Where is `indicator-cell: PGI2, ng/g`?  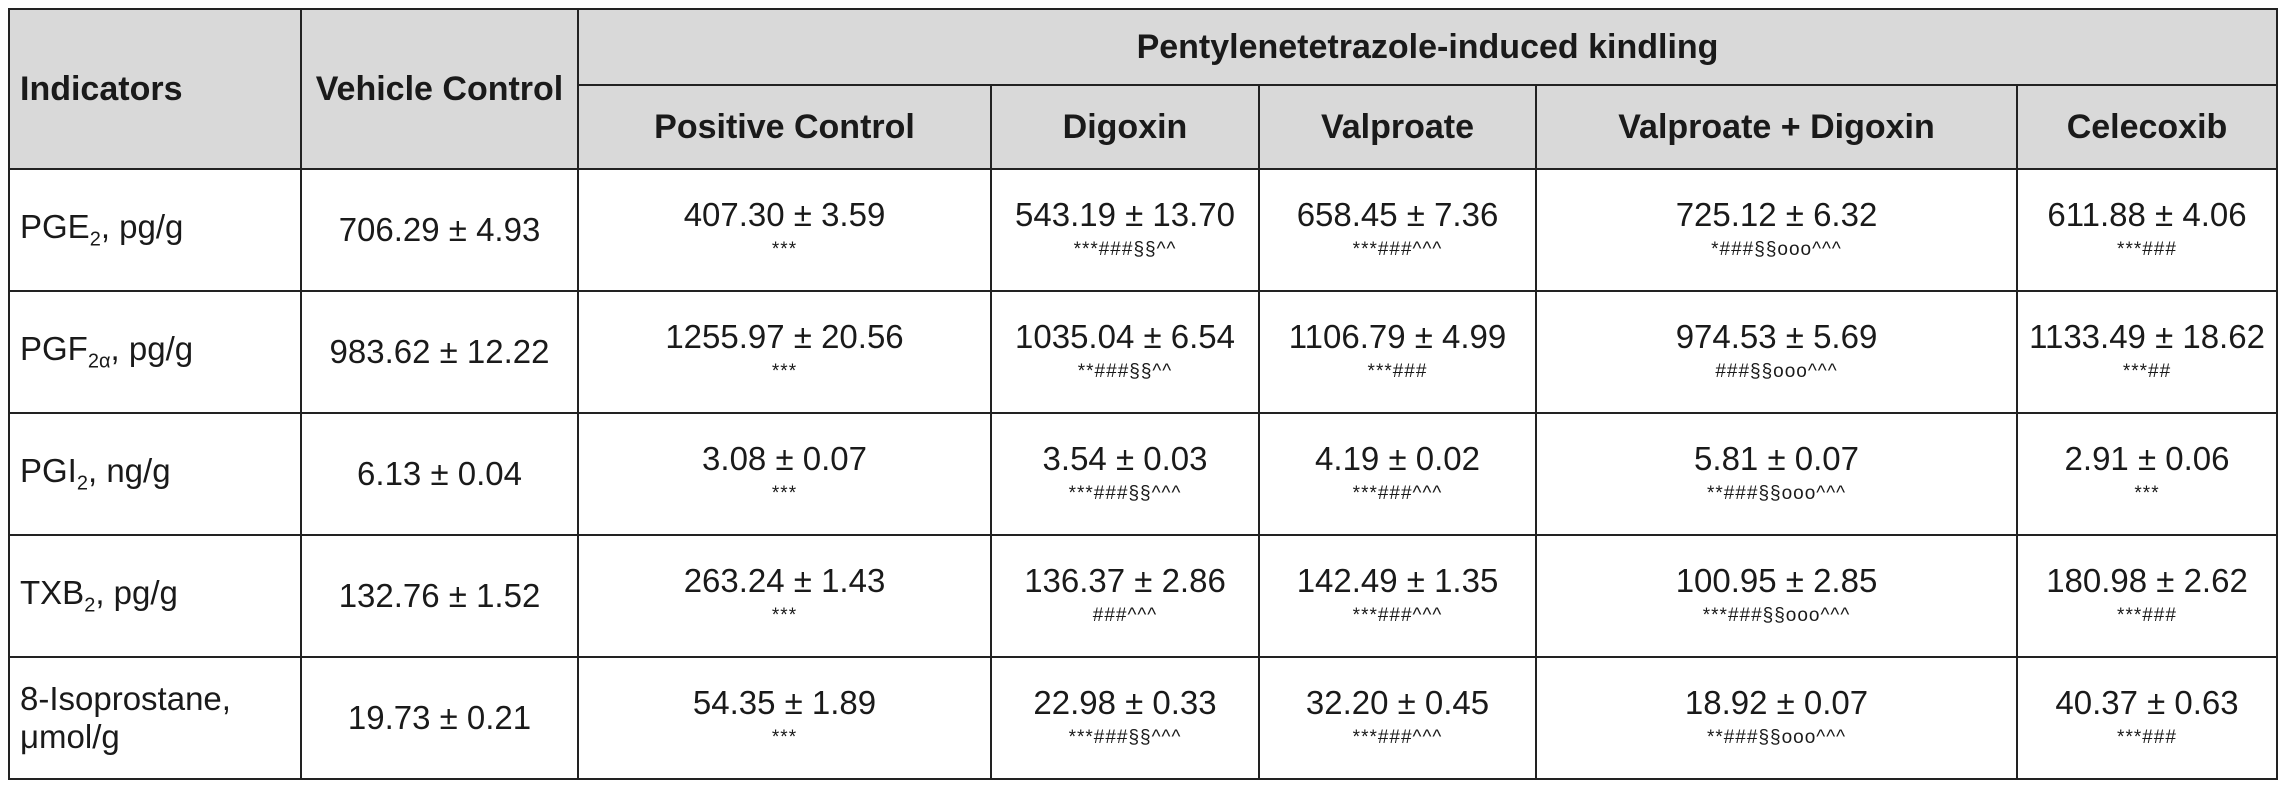
indicator-cell: PGI2, ng/g is located at coordinates (155, 474).